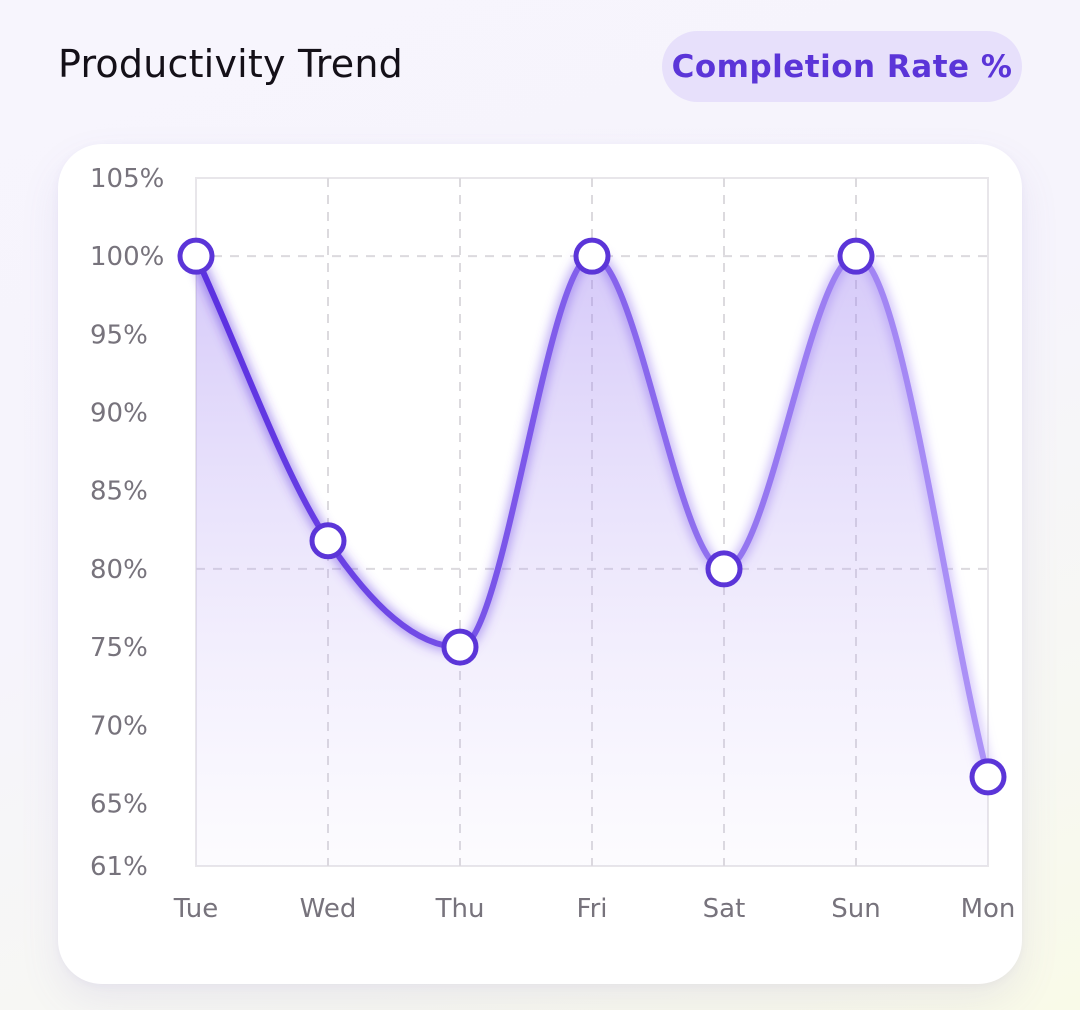  What do you see at coordinates (328, 909) in the screenshot?
I see `x-tick-label: Wed` at bounding box center [328, 909].